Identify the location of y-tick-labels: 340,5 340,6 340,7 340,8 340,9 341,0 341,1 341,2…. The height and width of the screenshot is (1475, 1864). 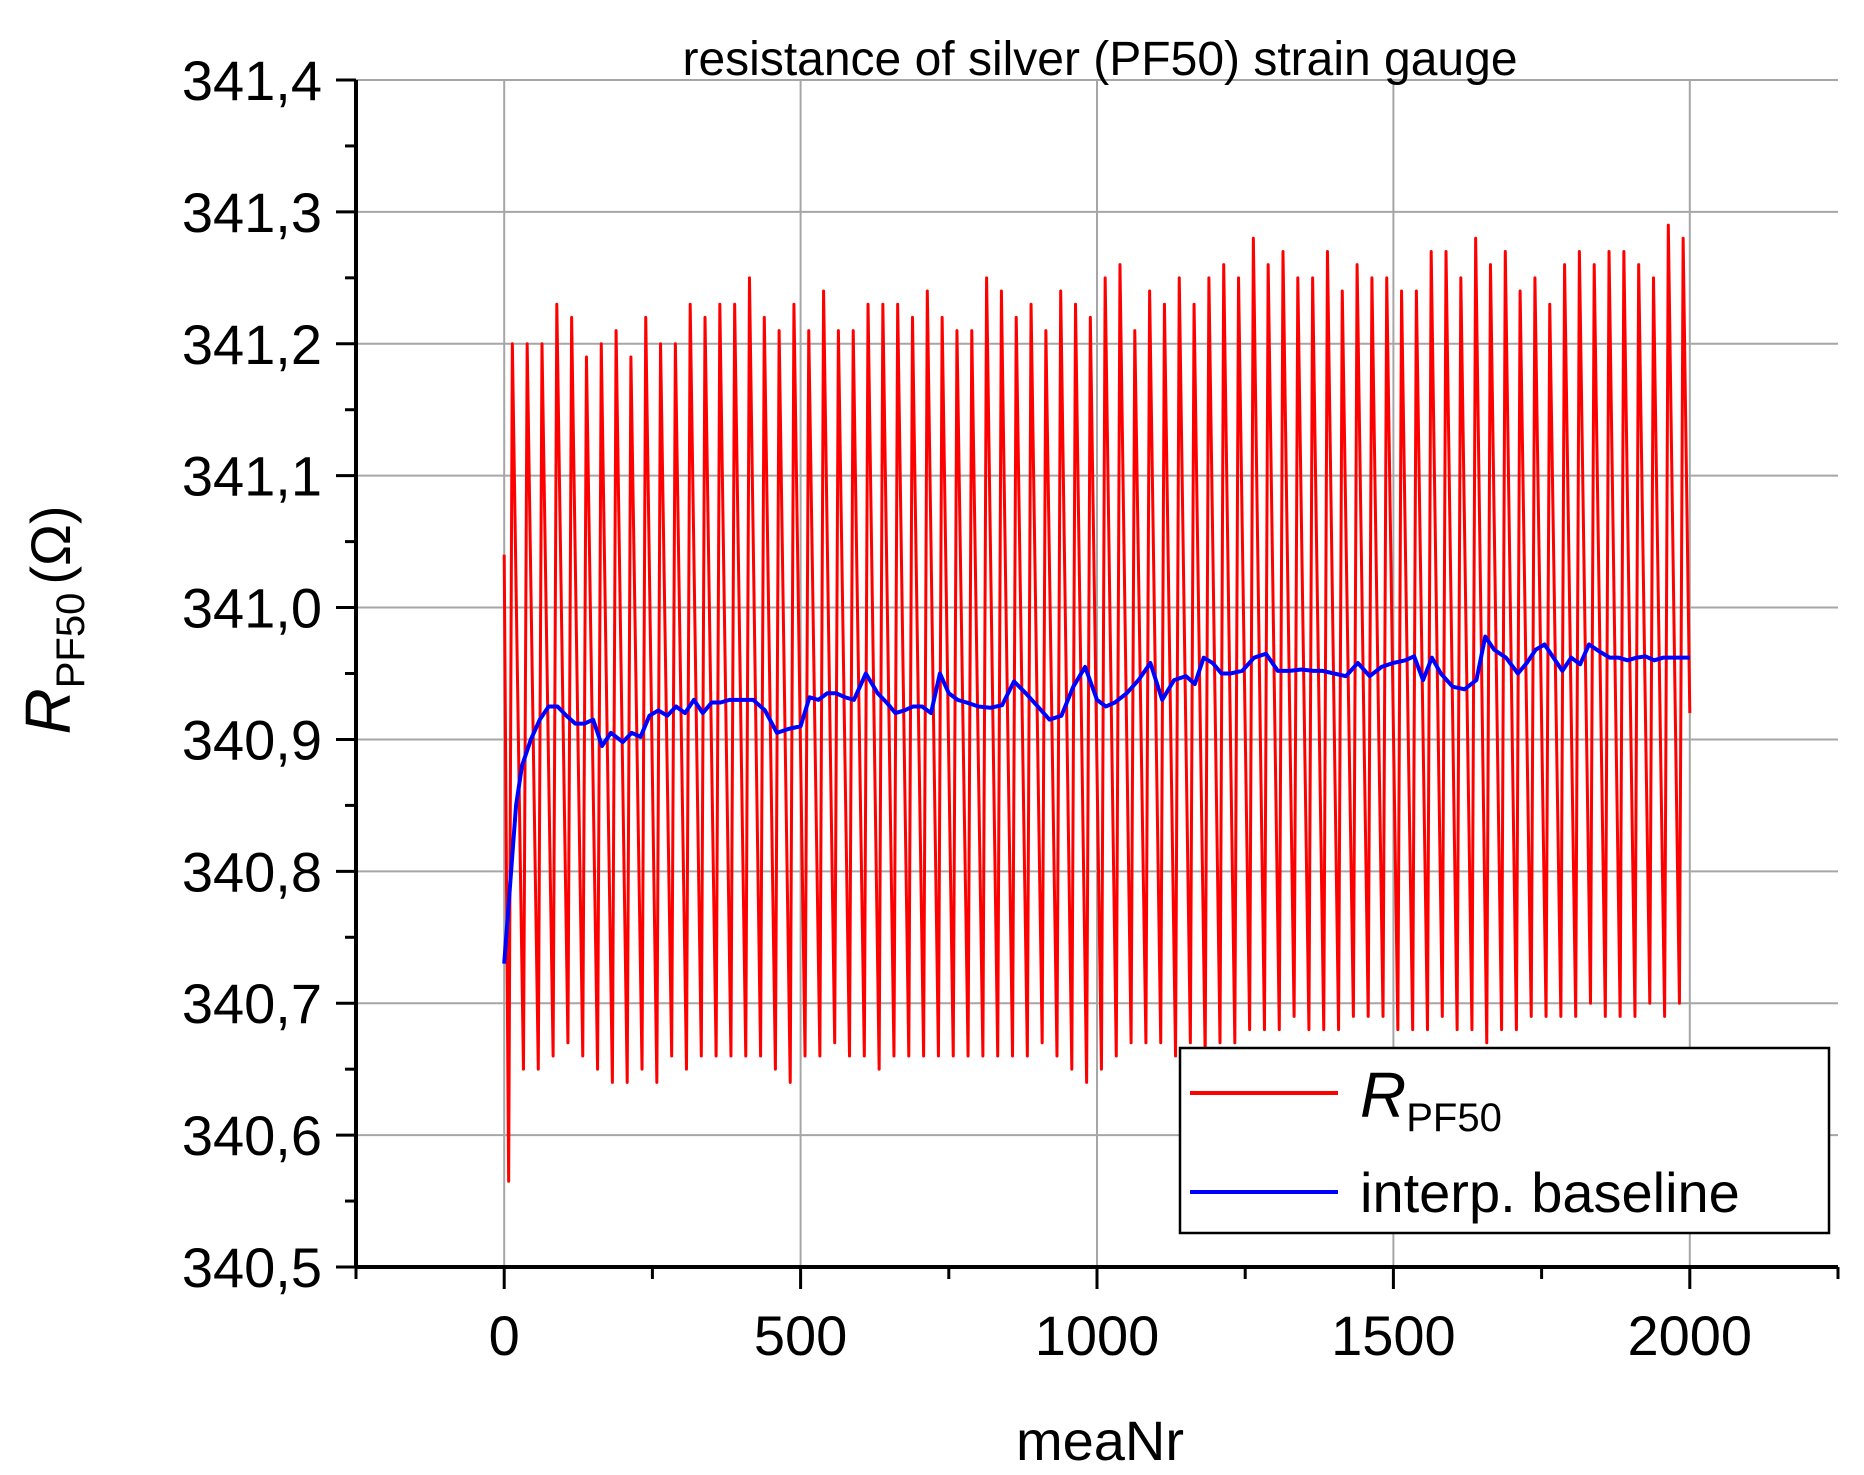
(252, 674).